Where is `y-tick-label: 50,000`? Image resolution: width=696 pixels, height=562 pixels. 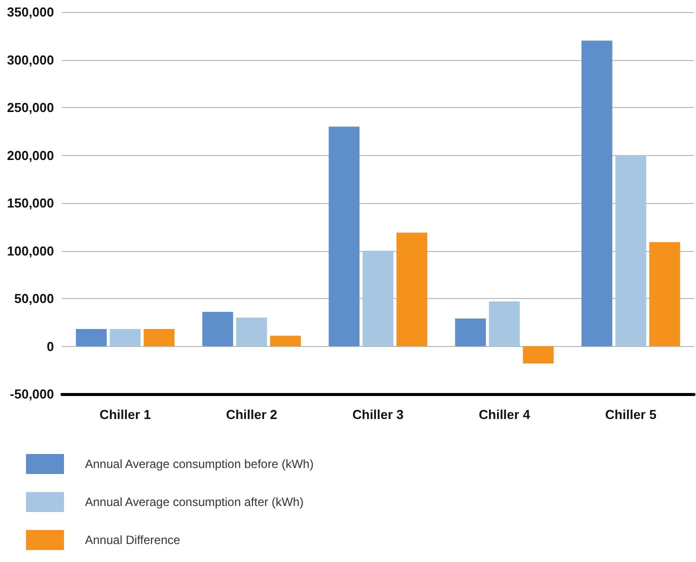
y-tick-label: 50,000 is located at coordinates (34, 298).